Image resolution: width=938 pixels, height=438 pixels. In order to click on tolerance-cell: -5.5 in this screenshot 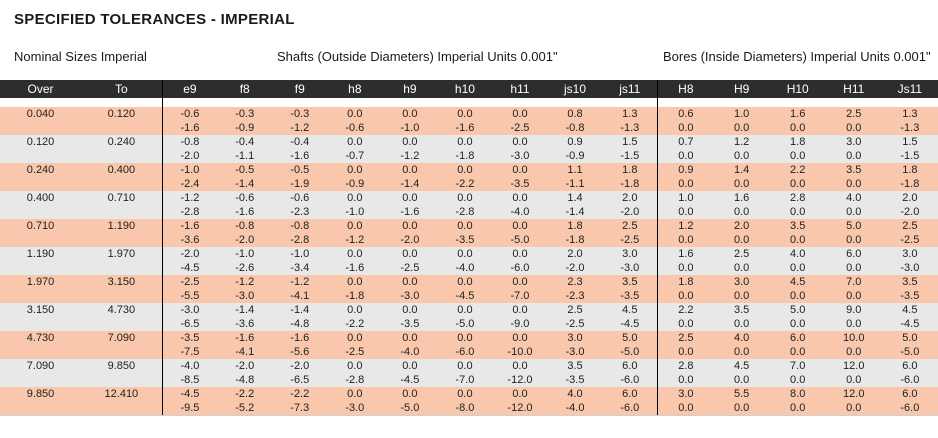, I will do `click(189, 296)`.